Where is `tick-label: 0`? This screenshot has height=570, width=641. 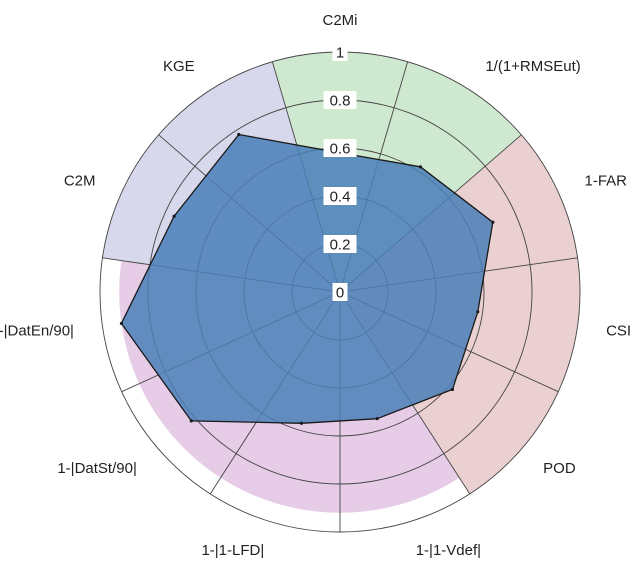 tick-label: 0 is located at coordinates (340, 293).